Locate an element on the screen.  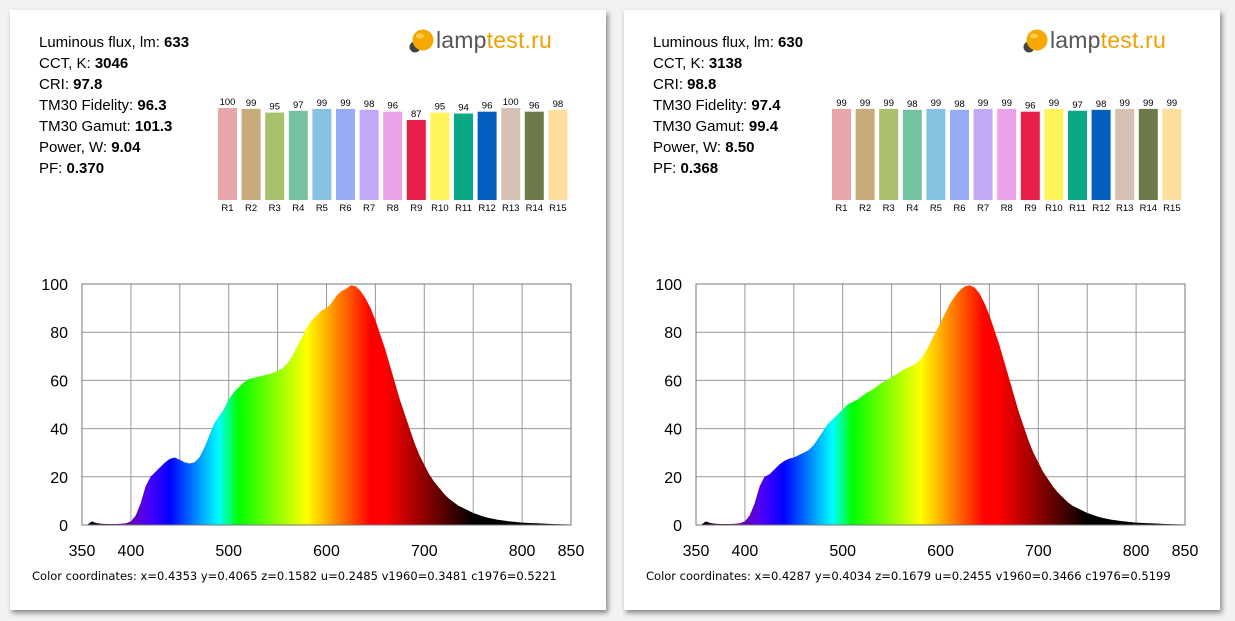
cri-bar-R2 is located at coordinates (865, 154).